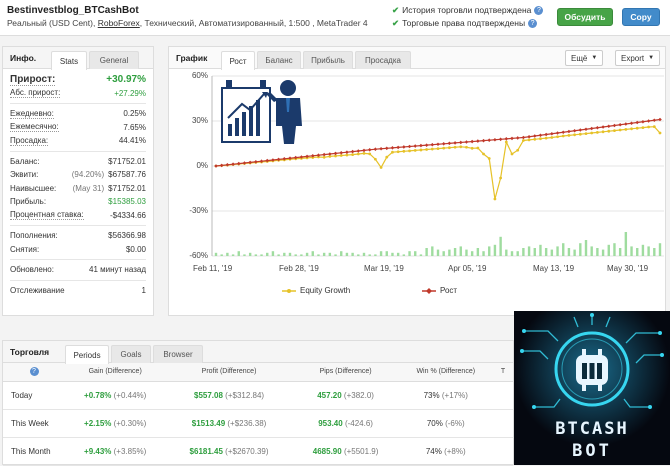 Image resolution: width=670 pixels, height=466 pixels. I want to click on gain-value: +2.15%, so click(98, 423).